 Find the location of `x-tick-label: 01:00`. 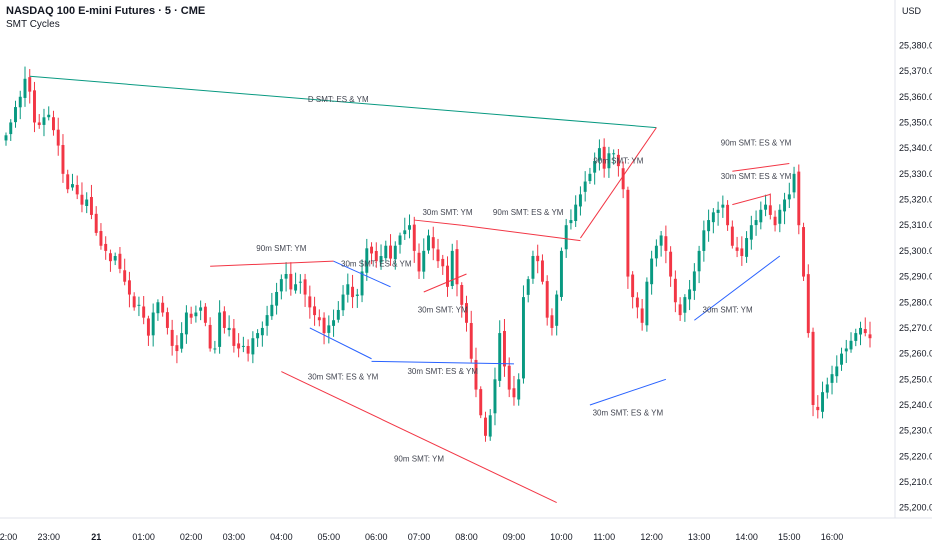

x-tick-label: 01:00 is located at coordinates (143, 537).